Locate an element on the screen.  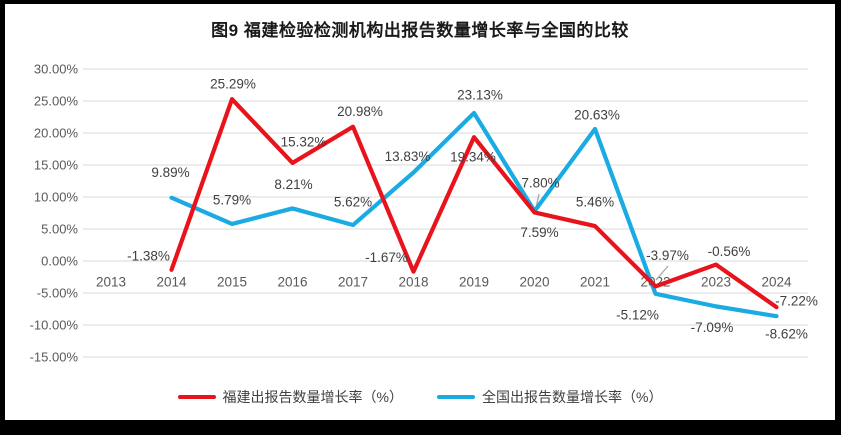
x-axis-tick-label: 2014 is located at coordinates (171, 282).